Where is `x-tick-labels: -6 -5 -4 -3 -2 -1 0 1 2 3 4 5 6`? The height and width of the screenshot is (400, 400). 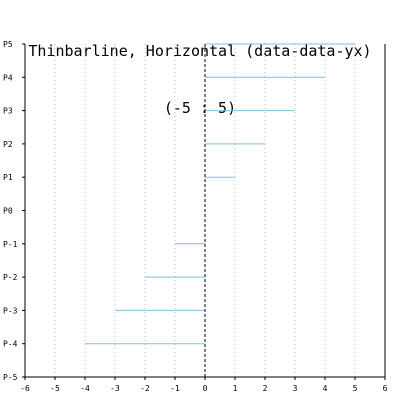
x-tick-labels: -6 -5 -4 -3 -2 -1 0 1 2 3 4 5 6 is located at coordinates (203, 388).